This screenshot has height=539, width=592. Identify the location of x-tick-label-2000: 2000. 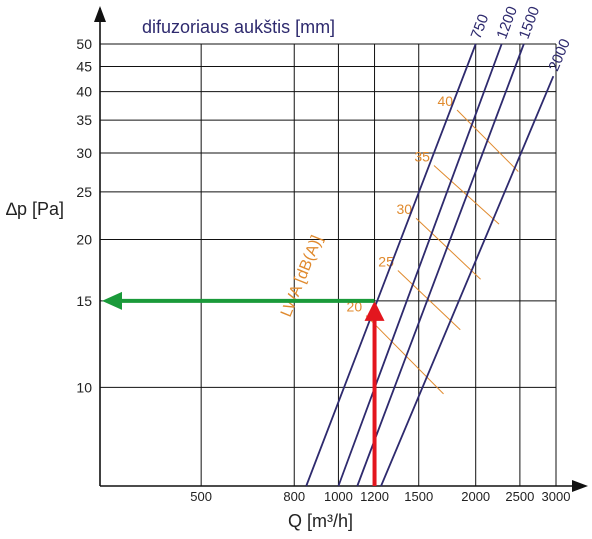
(475, 496).